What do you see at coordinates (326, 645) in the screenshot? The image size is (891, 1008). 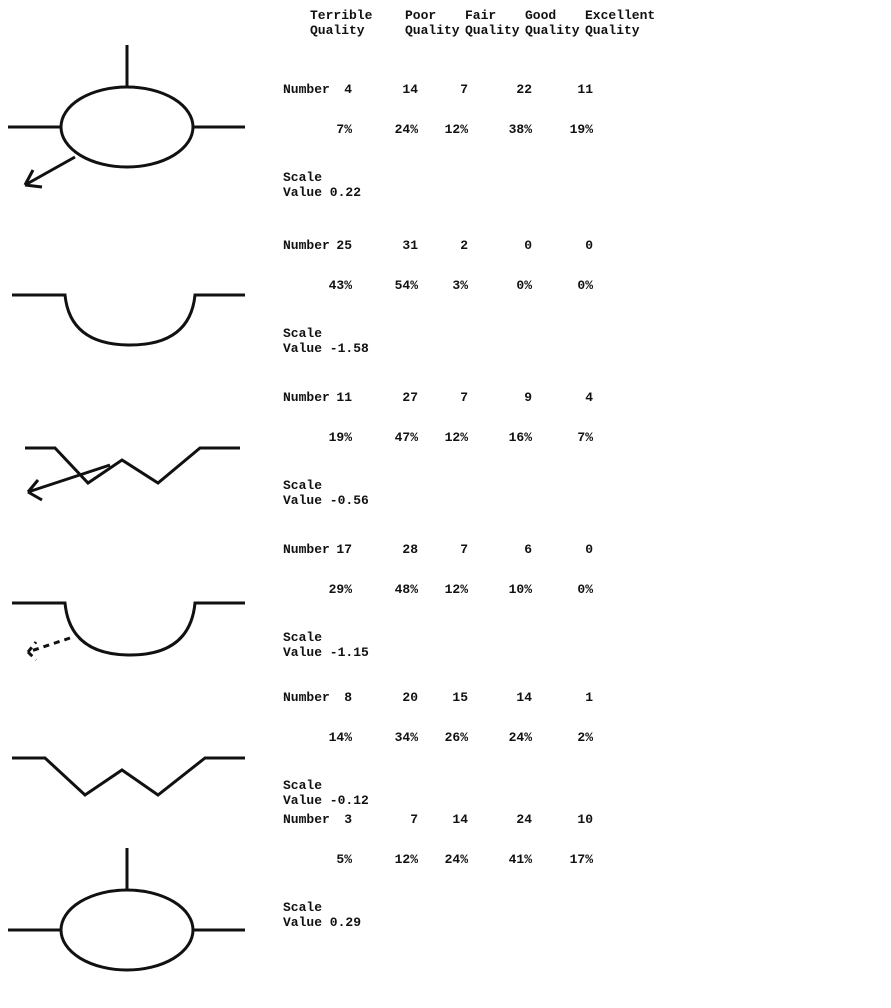 I see `scale-value: Scale Value -1.15` at bounding box center [326, 645].